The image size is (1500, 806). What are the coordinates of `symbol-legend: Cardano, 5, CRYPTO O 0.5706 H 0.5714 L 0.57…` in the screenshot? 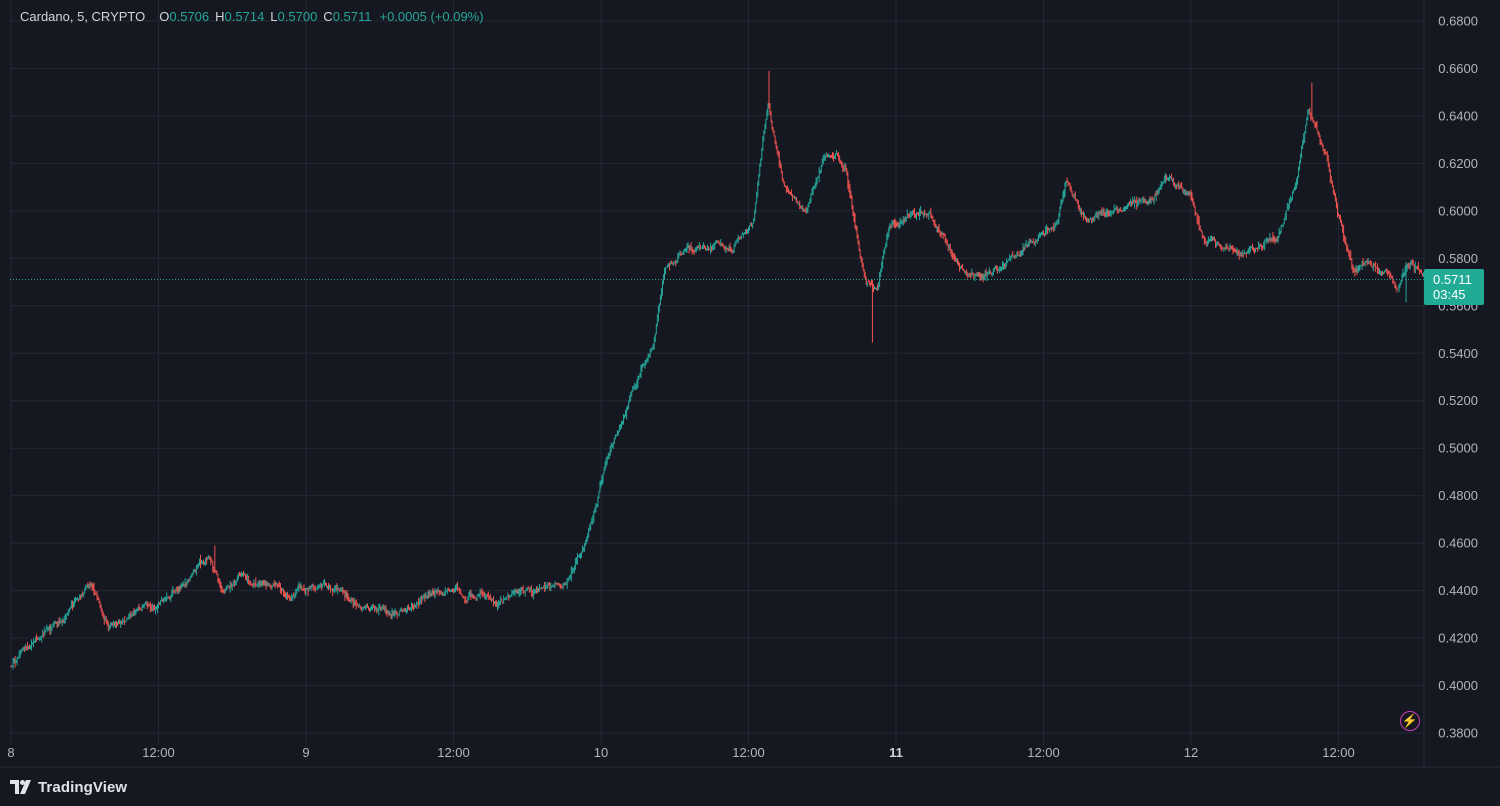 It's located at (252, 16).